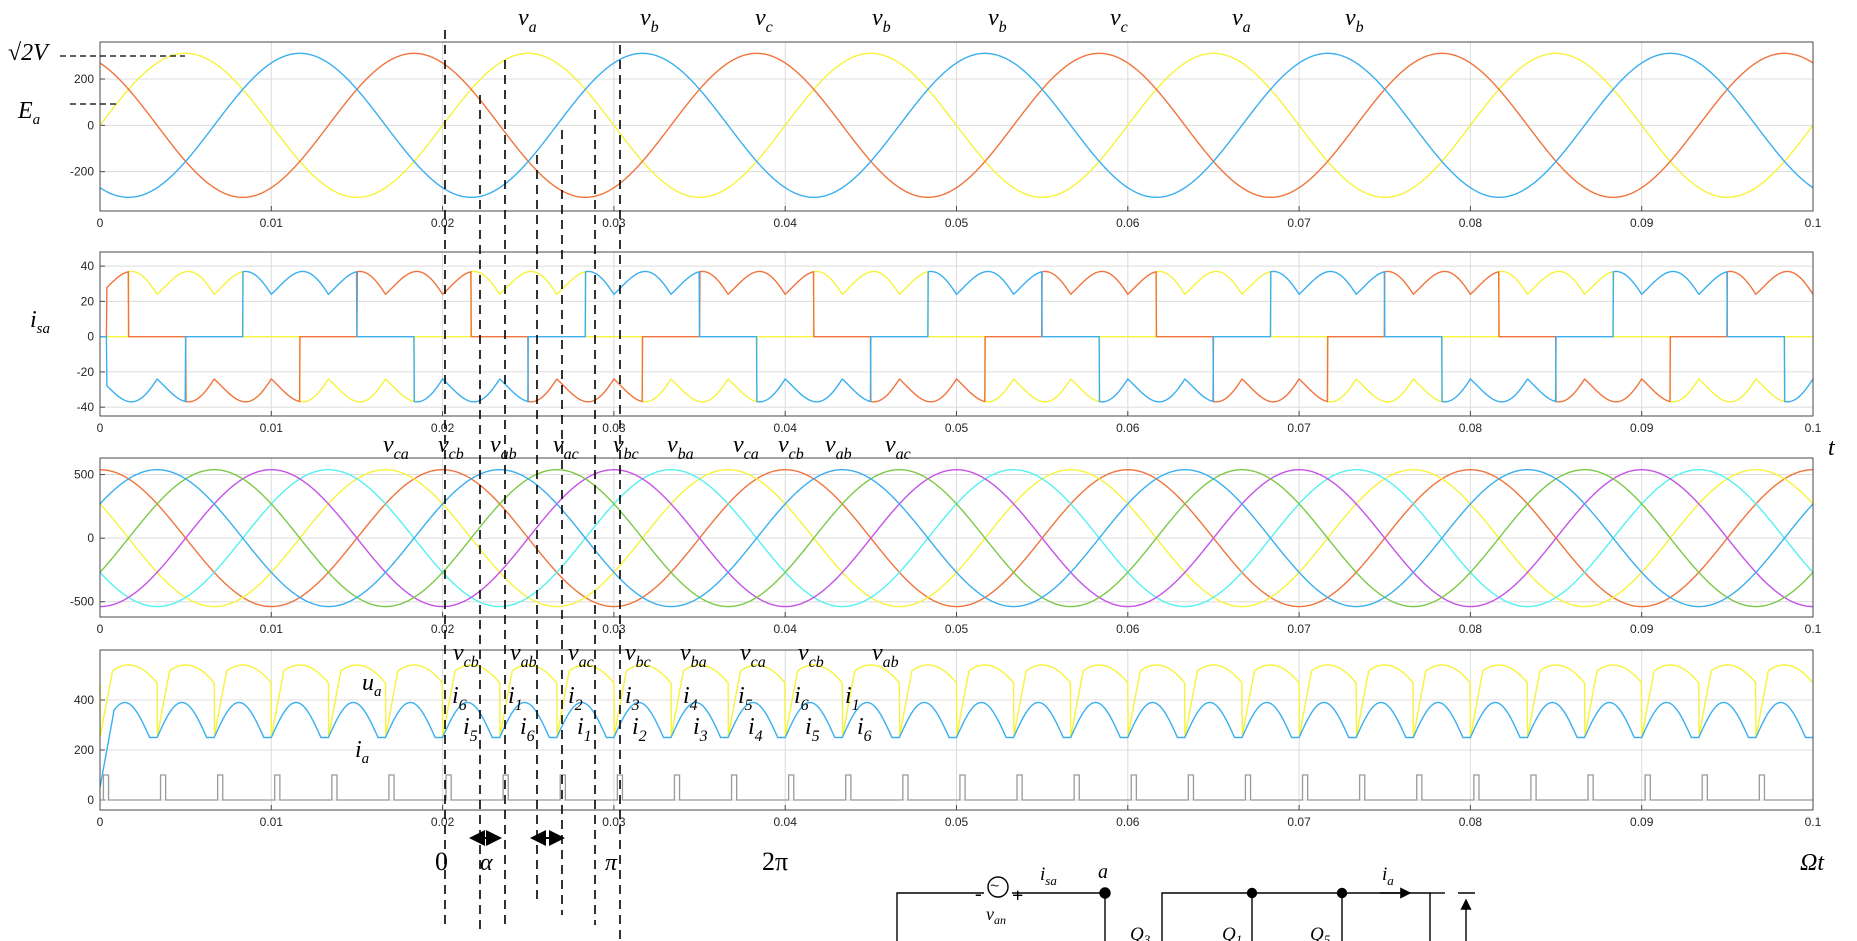  I want to click on conducting-pair-label: vac, so click(581, 655).